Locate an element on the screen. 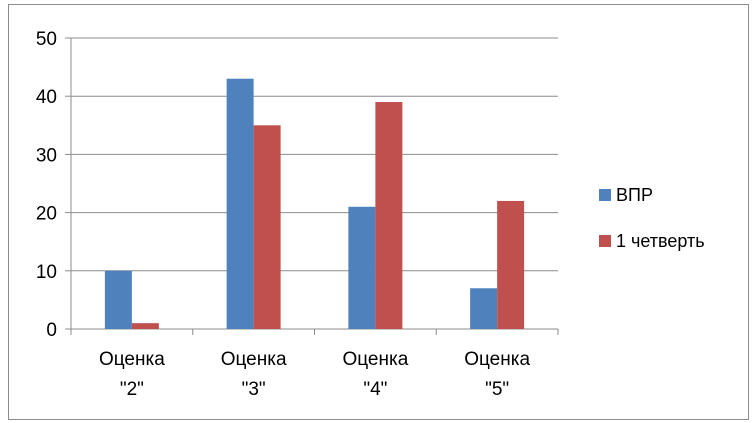 Image resolution: width=752 pixels, height=423 pixels. legend: ВПР 1 четверть is located at coordinates (652, 218).